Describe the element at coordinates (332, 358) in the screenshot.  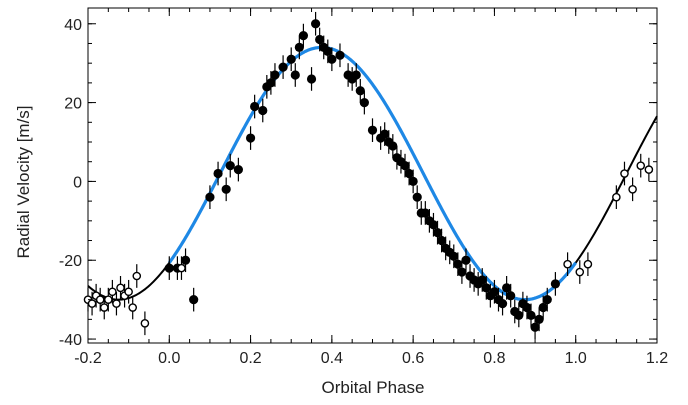
I see `x-tick-label: 0.4` at that location.